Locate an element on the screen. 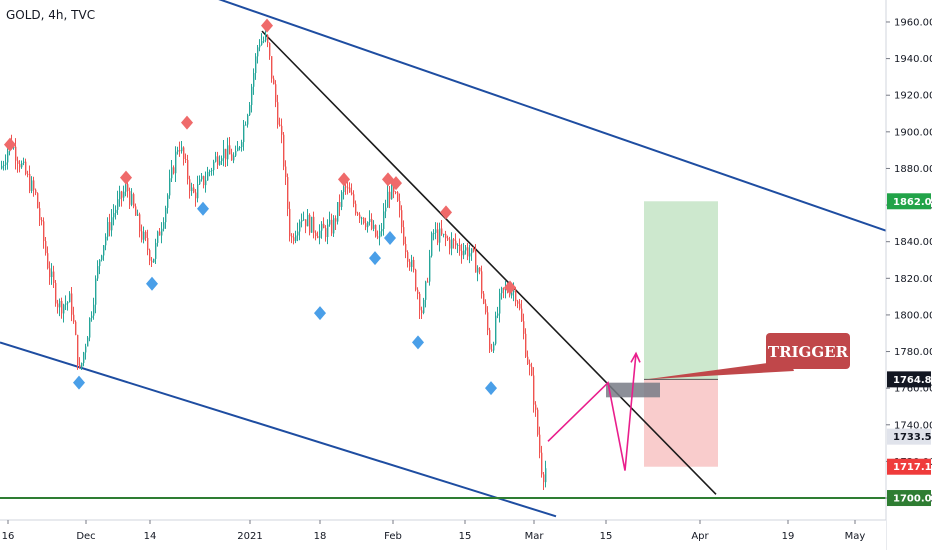  price-tick-label: 1900.00 is located at coordinates (913, 132).